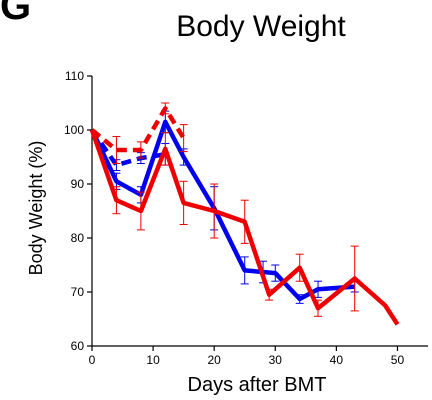 The height and width of the screenshot is (400, 432). I want to click on x-tick-label: 10, so click(153, 360).